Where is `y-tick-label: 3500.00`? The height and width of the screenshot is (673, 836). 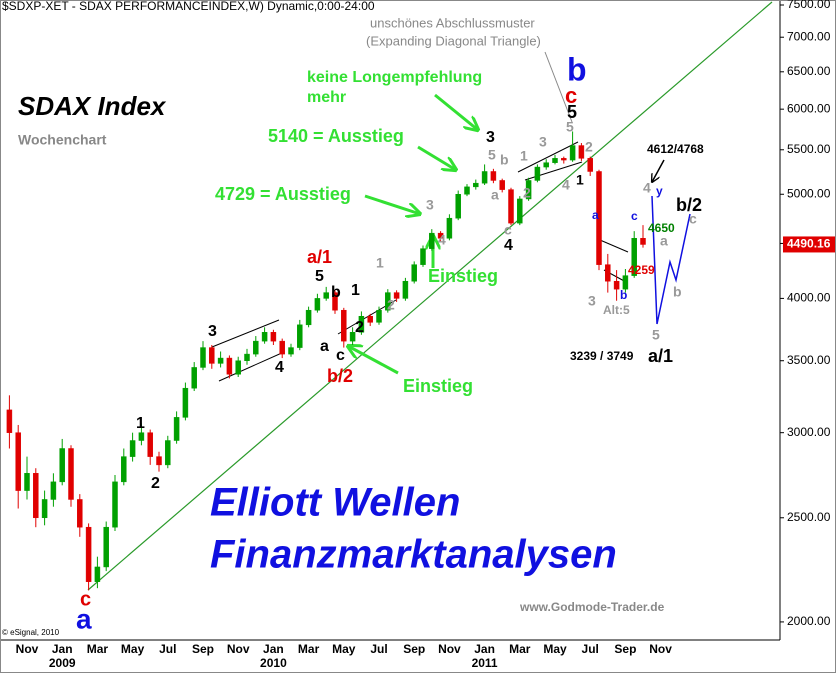
y-tick-label: 3500.00 is located at coordinates (809, 360).